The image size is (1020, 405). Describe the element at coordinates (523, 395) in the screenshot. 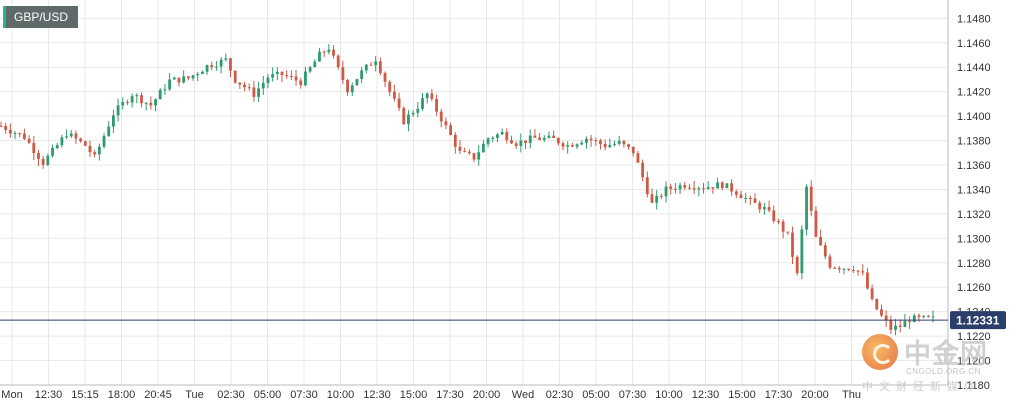

I see `x-tick-label: Wed` at that location.